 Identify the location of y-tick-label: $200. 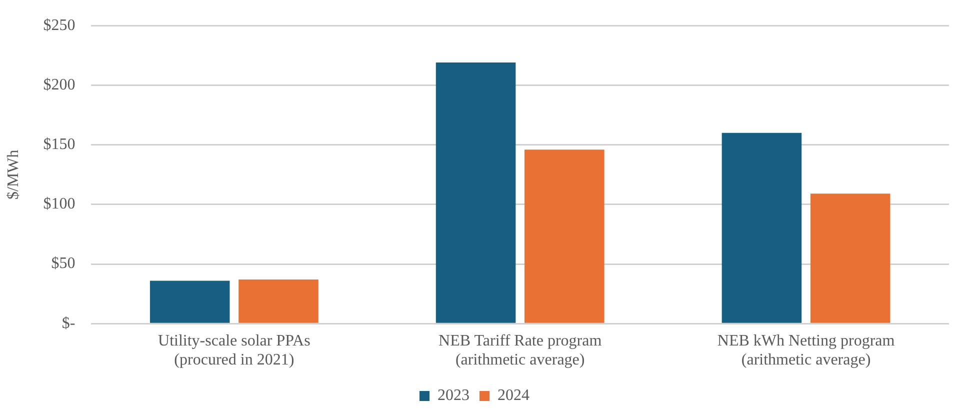
(59, 85).